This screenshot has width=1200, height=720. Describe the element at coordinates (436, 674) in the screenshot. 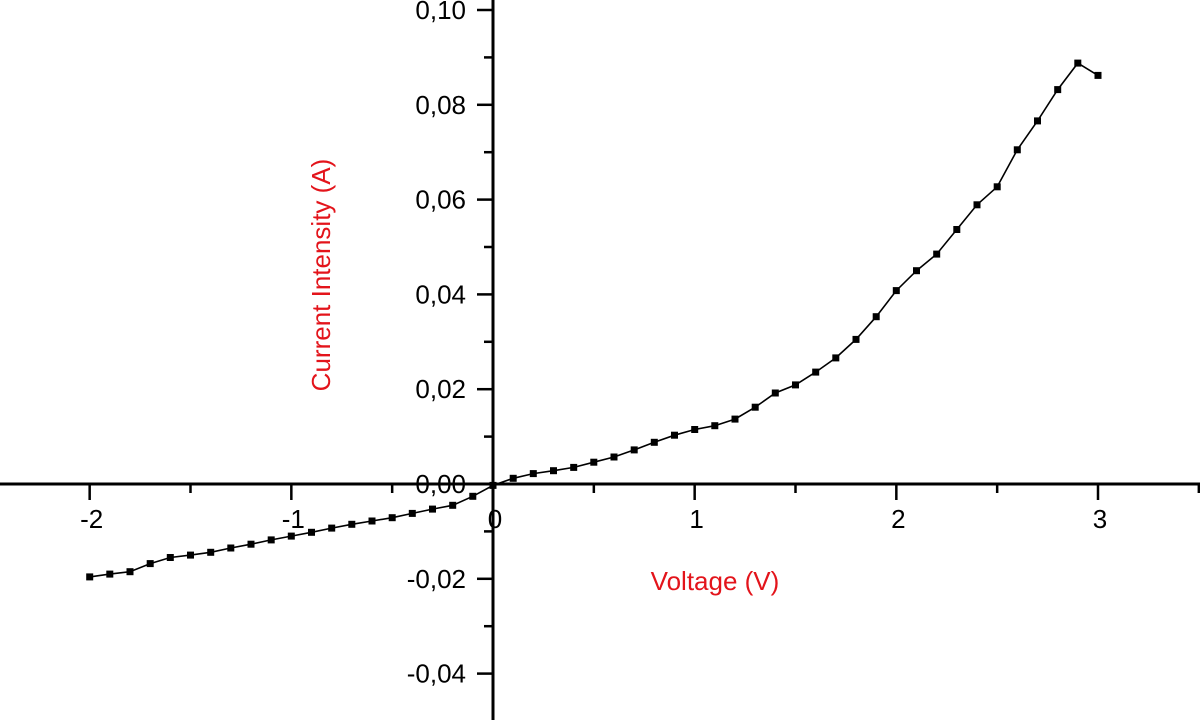

I see `y-tick-label: -0,04` at that location.